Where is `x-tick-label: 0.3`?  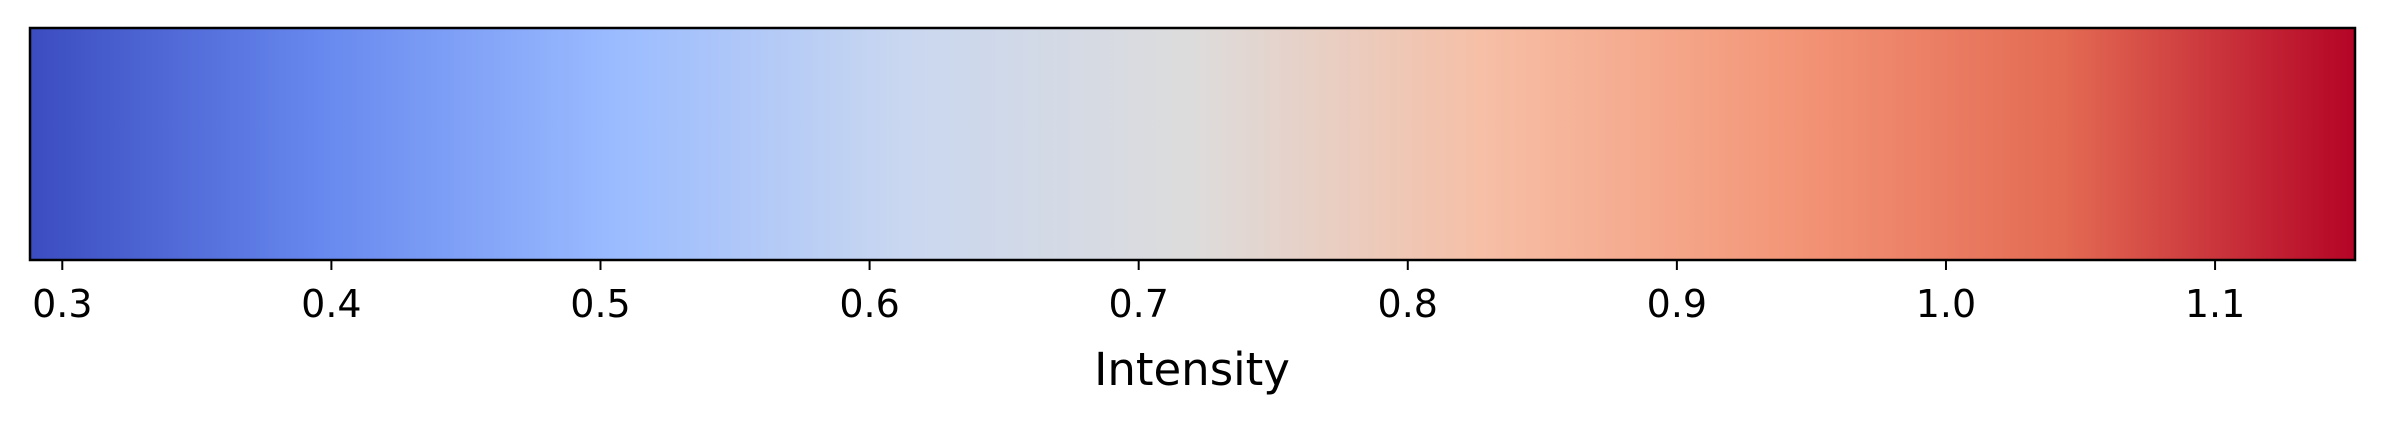
x-tick-label: 0.3 is located at coordinates (62, 304).